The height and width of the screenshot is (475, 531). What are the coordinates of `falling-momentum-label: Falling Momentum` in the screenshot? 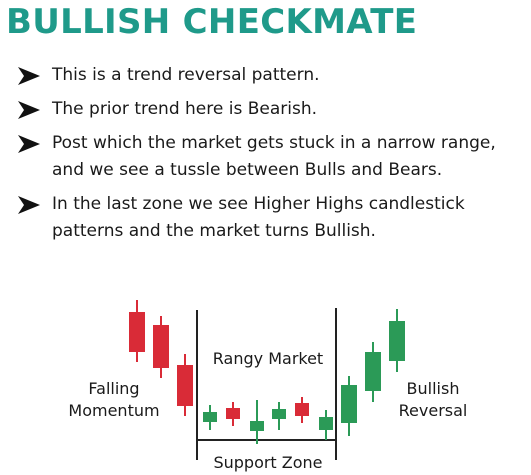 It's located at (114, 400).